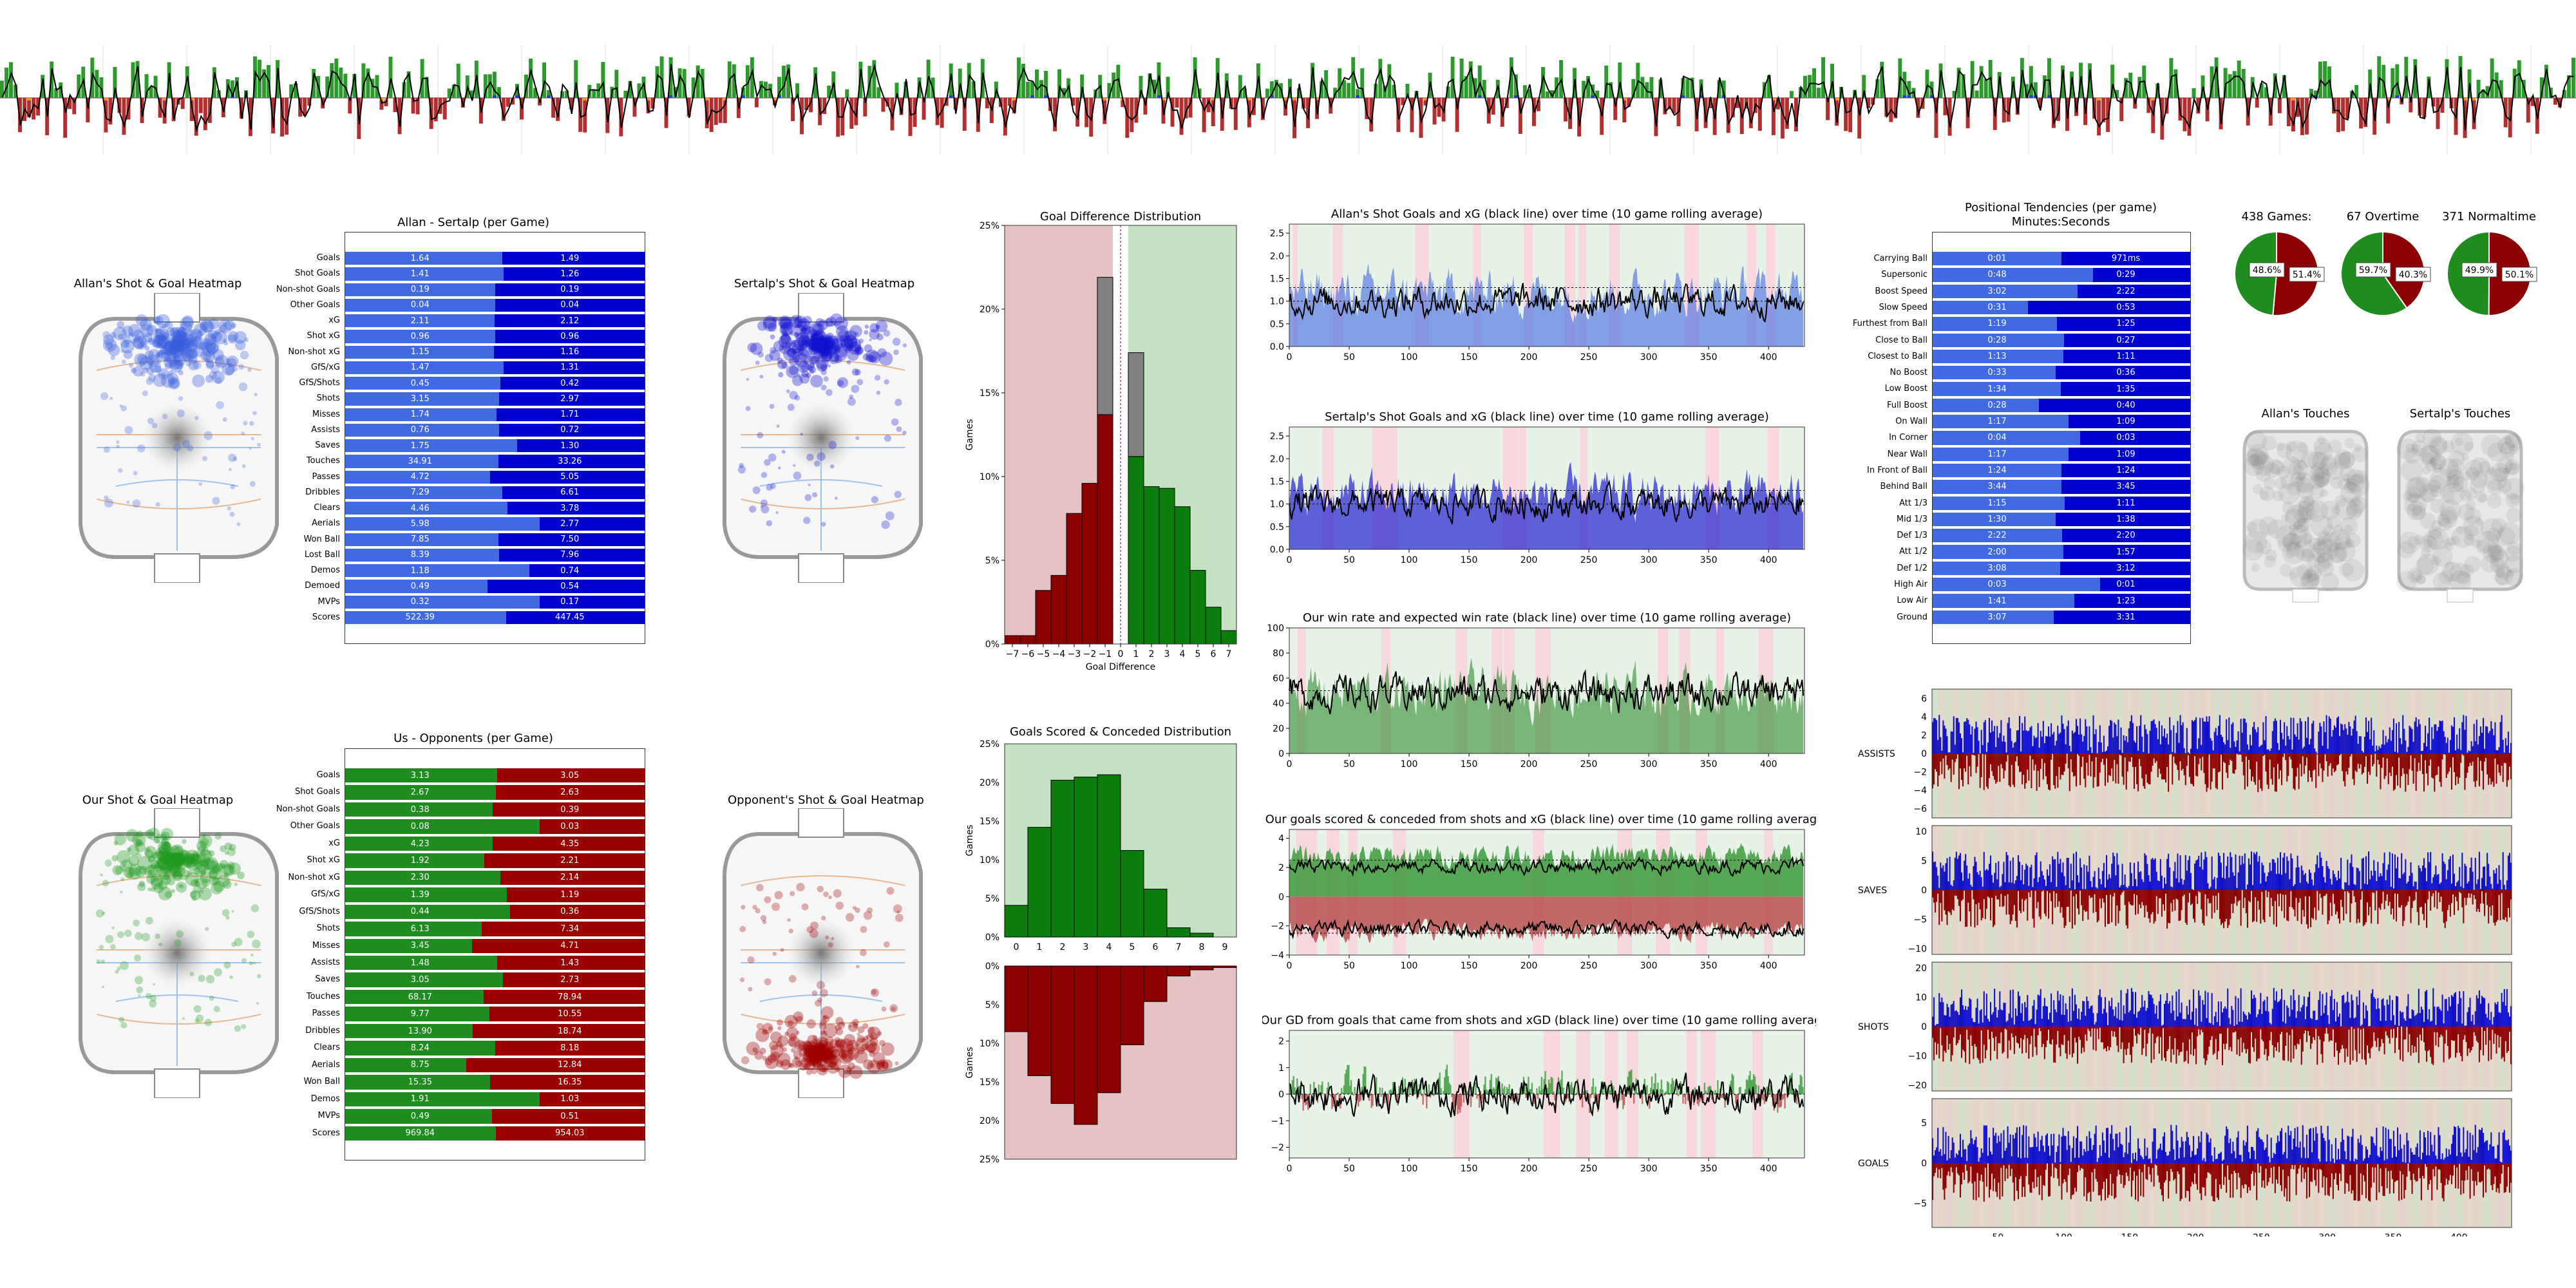 This screenshot has width=2576, height=1288. What do you see at coordinates (1277, 527) in the screenshot?
I see `y-tick: 0.5` at bounding box center [1277, 527].